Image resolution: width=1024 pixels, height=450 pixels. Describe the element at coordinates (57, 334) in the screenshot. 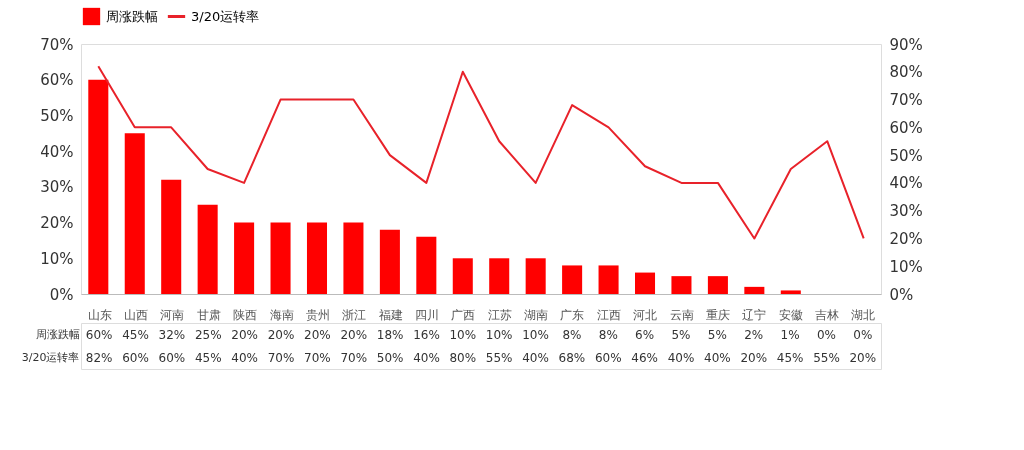

I see `text: 周涨跌幅` at that location.